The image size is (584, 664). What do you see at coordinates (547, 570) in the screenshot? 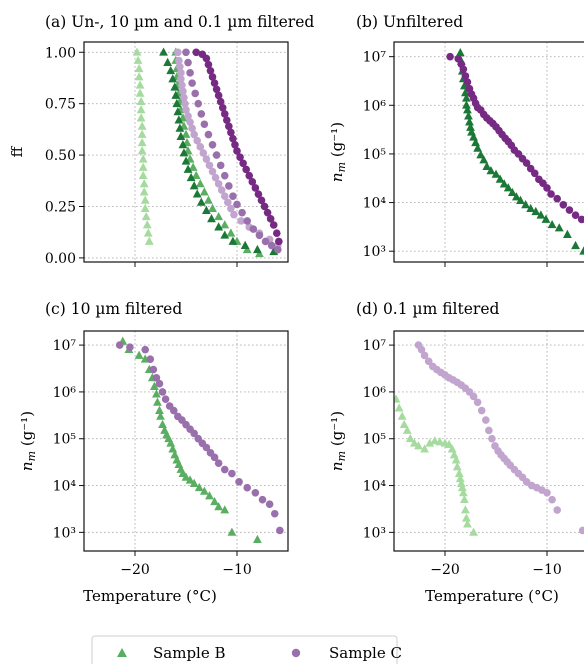
I see `panel-d-xtick-label: −10` at bounding box center [547, 570].